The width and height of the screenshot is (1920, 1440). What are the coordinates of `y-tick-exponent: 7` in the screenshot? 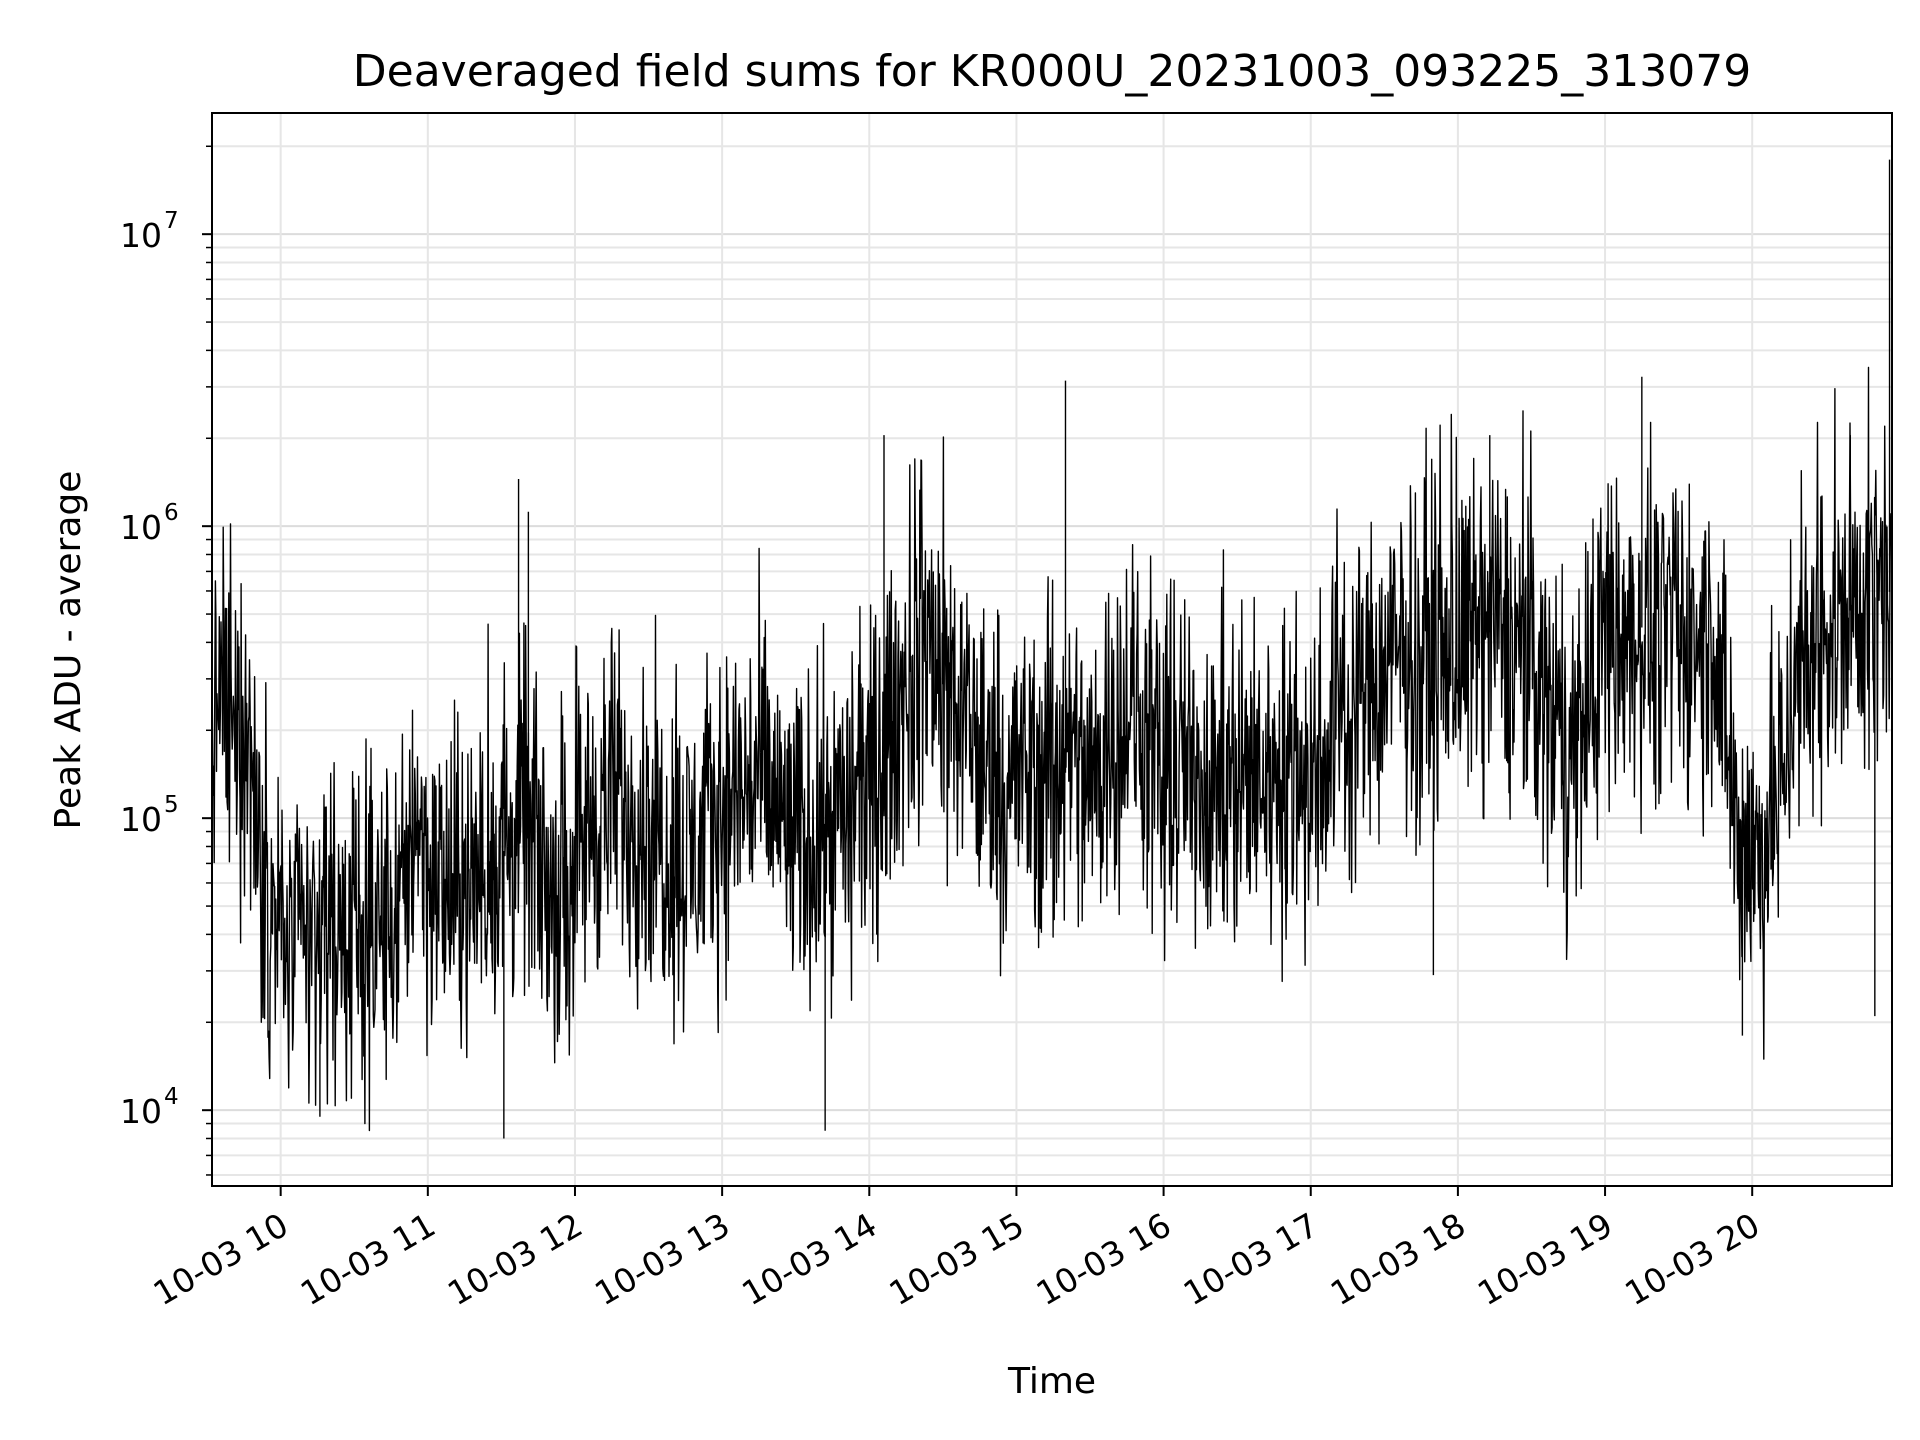 It's located at (171, 221).